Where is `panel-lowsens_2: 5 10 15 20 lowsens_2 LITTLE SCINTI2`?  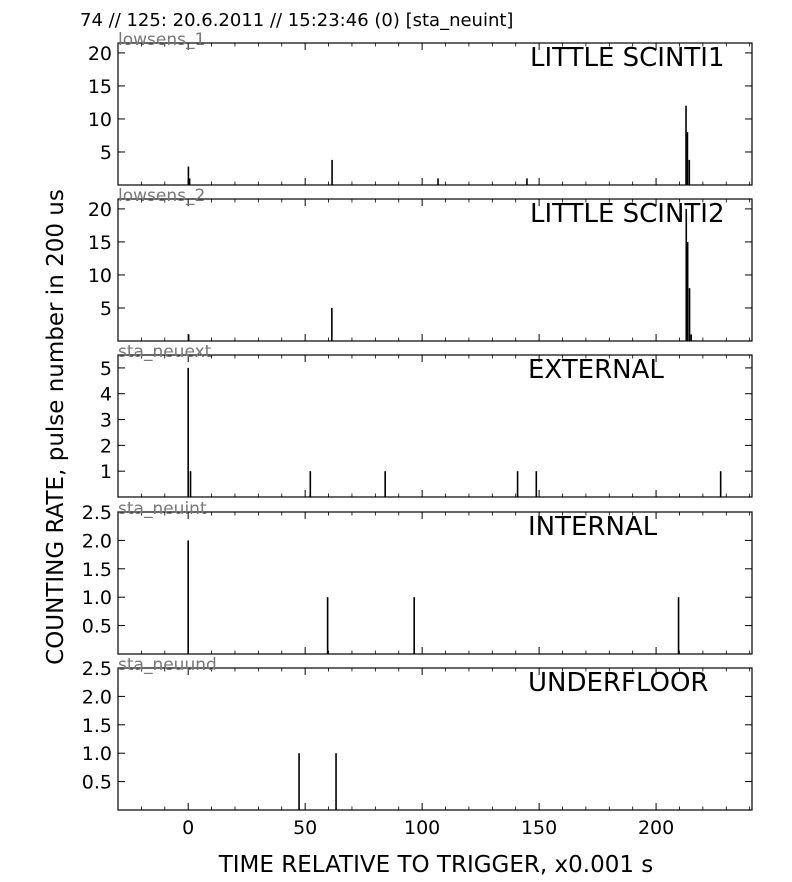
panel-lowsens_2: 5 10 15 20 lowsens_2 LITTLE SCINTI2 is located at coordinates (420, 264).